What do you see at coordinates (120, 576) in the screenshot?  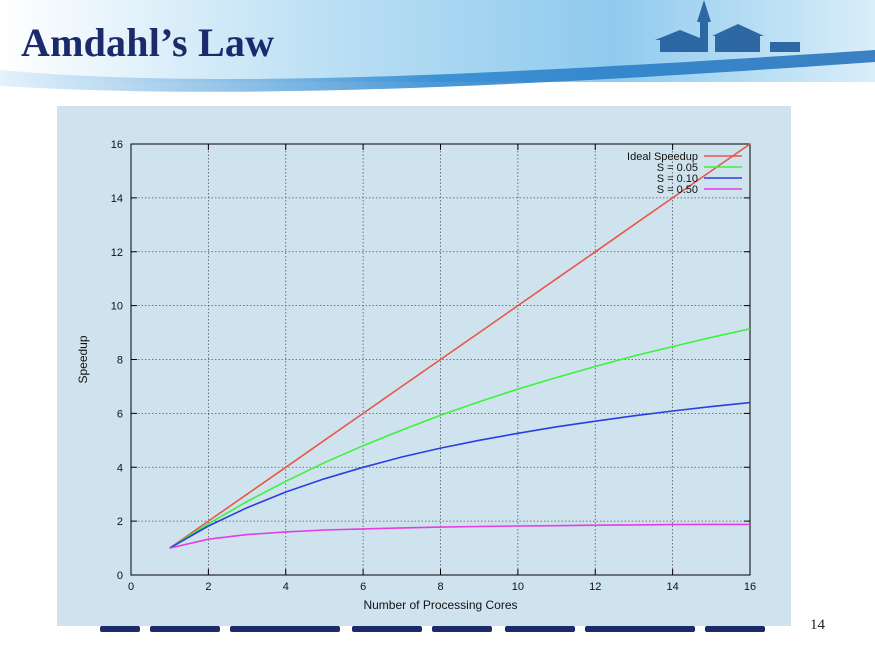 I see `y-tick-label: 0` at bounding box center [120, 576].